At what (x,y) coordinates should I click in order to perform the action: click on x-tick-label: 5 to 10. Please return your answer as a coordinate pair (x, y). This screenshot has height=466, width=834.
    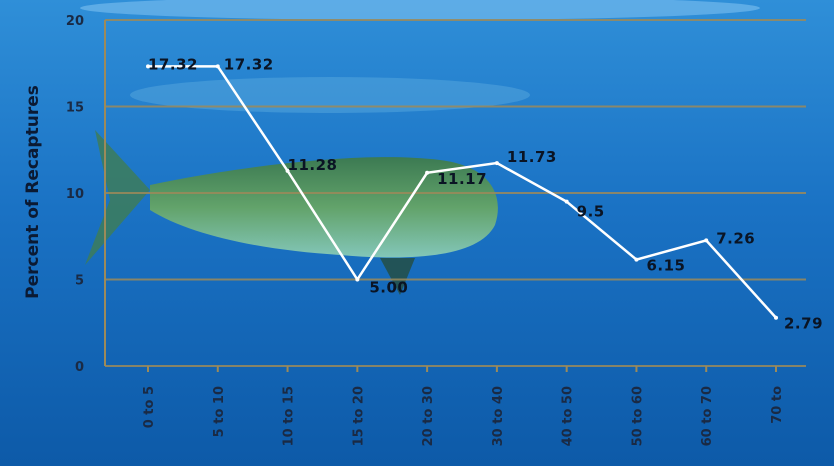
    Looking at the image, I should click on (219, 411).